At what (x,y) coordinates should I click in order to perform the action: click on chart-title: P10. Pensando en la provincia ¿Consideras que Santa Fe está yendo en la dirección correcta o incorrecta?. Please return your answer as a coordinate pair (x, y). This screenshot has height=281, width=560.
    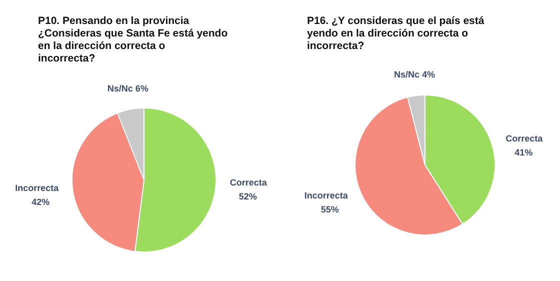
    Looking at the image, I should click on (133, 39).